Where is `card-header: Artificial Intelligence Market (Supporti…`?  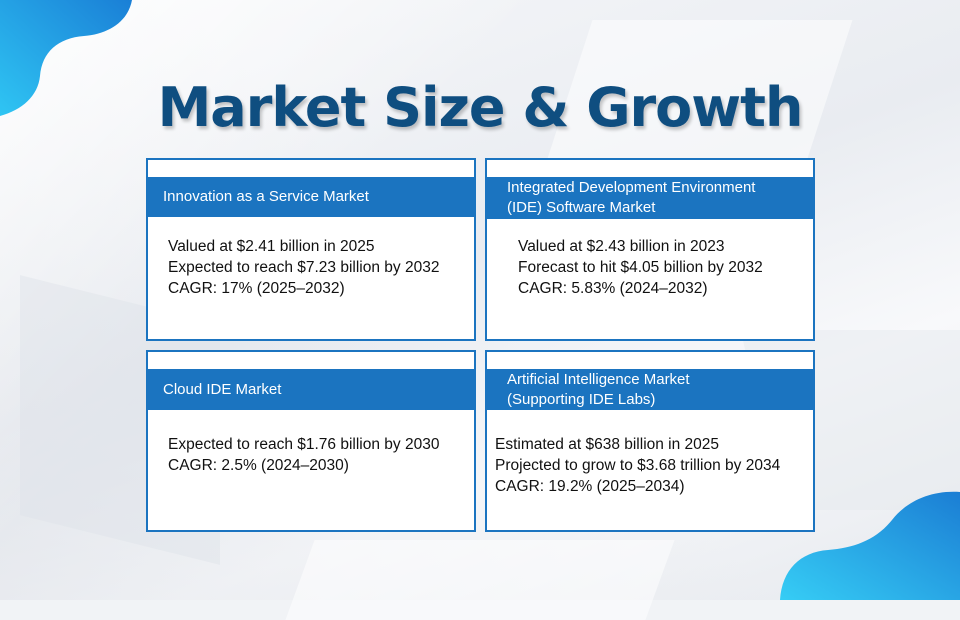 card-header: Artificial Intelligence Market (Supporti… is located at coordinates (650, 389).